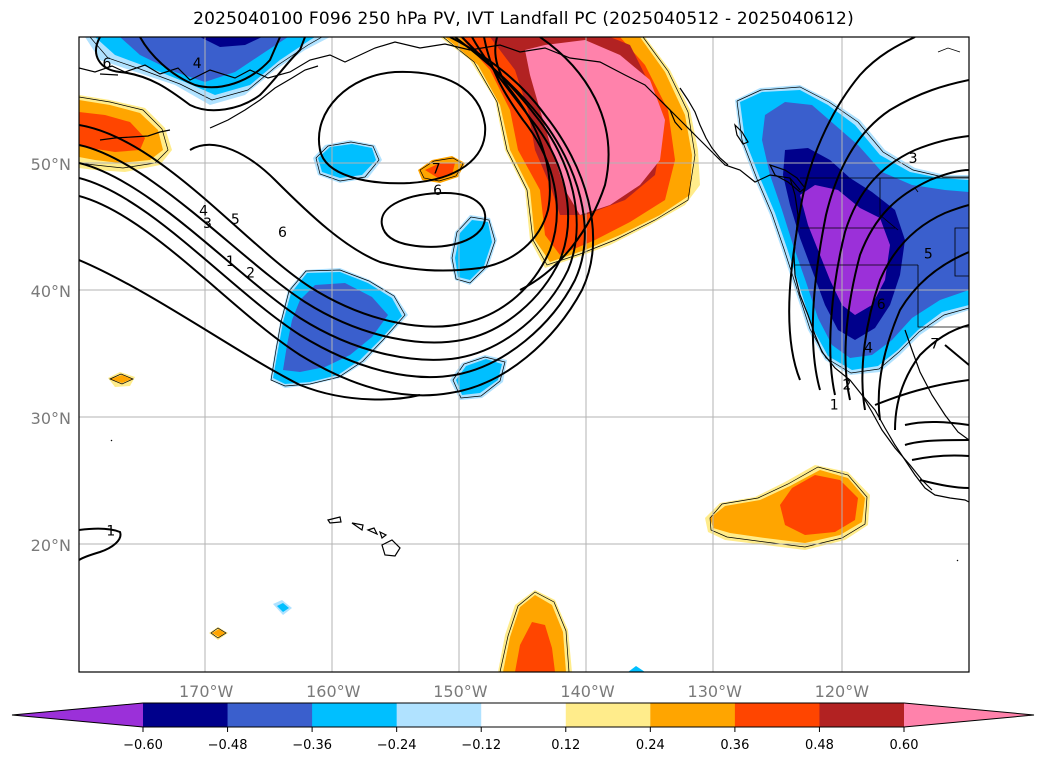 This screenshot has width=1047, height=765. I want to click on colorbar-tick-label: −0.12, so click(481, 745).